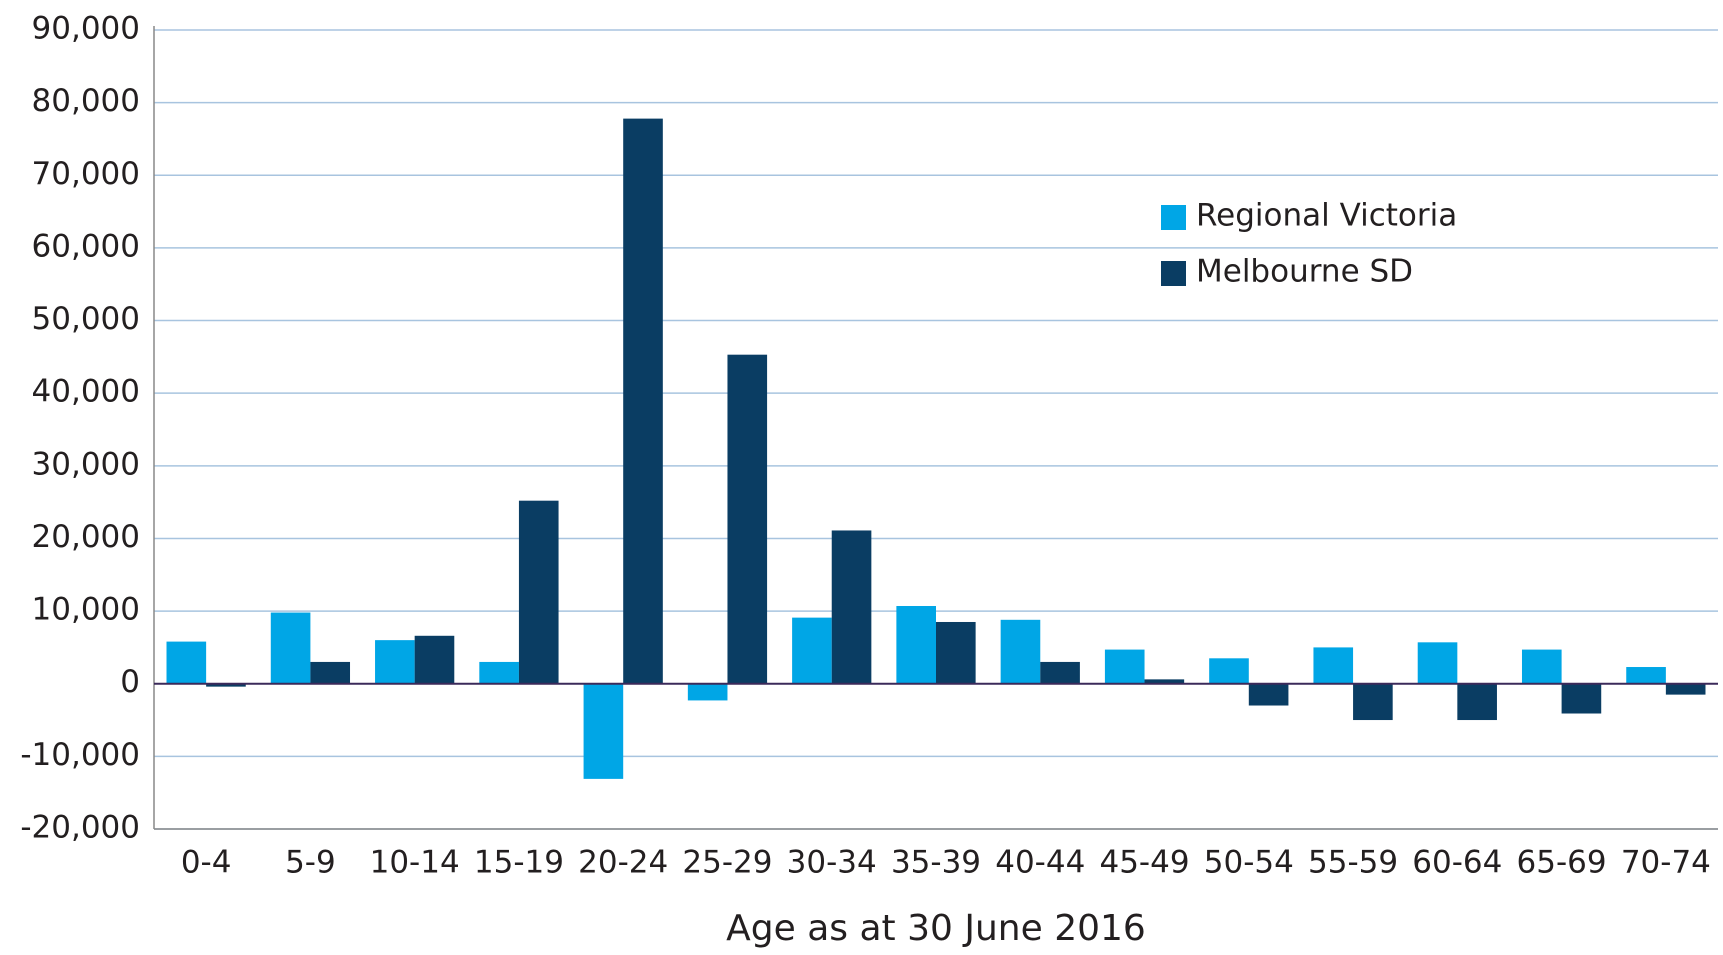 The image size is (1723, 955). What do you see at coordinates (86, 246) in the screenshot?
I see `y-tick-label: 60,000` at bounding box center [86, 246].